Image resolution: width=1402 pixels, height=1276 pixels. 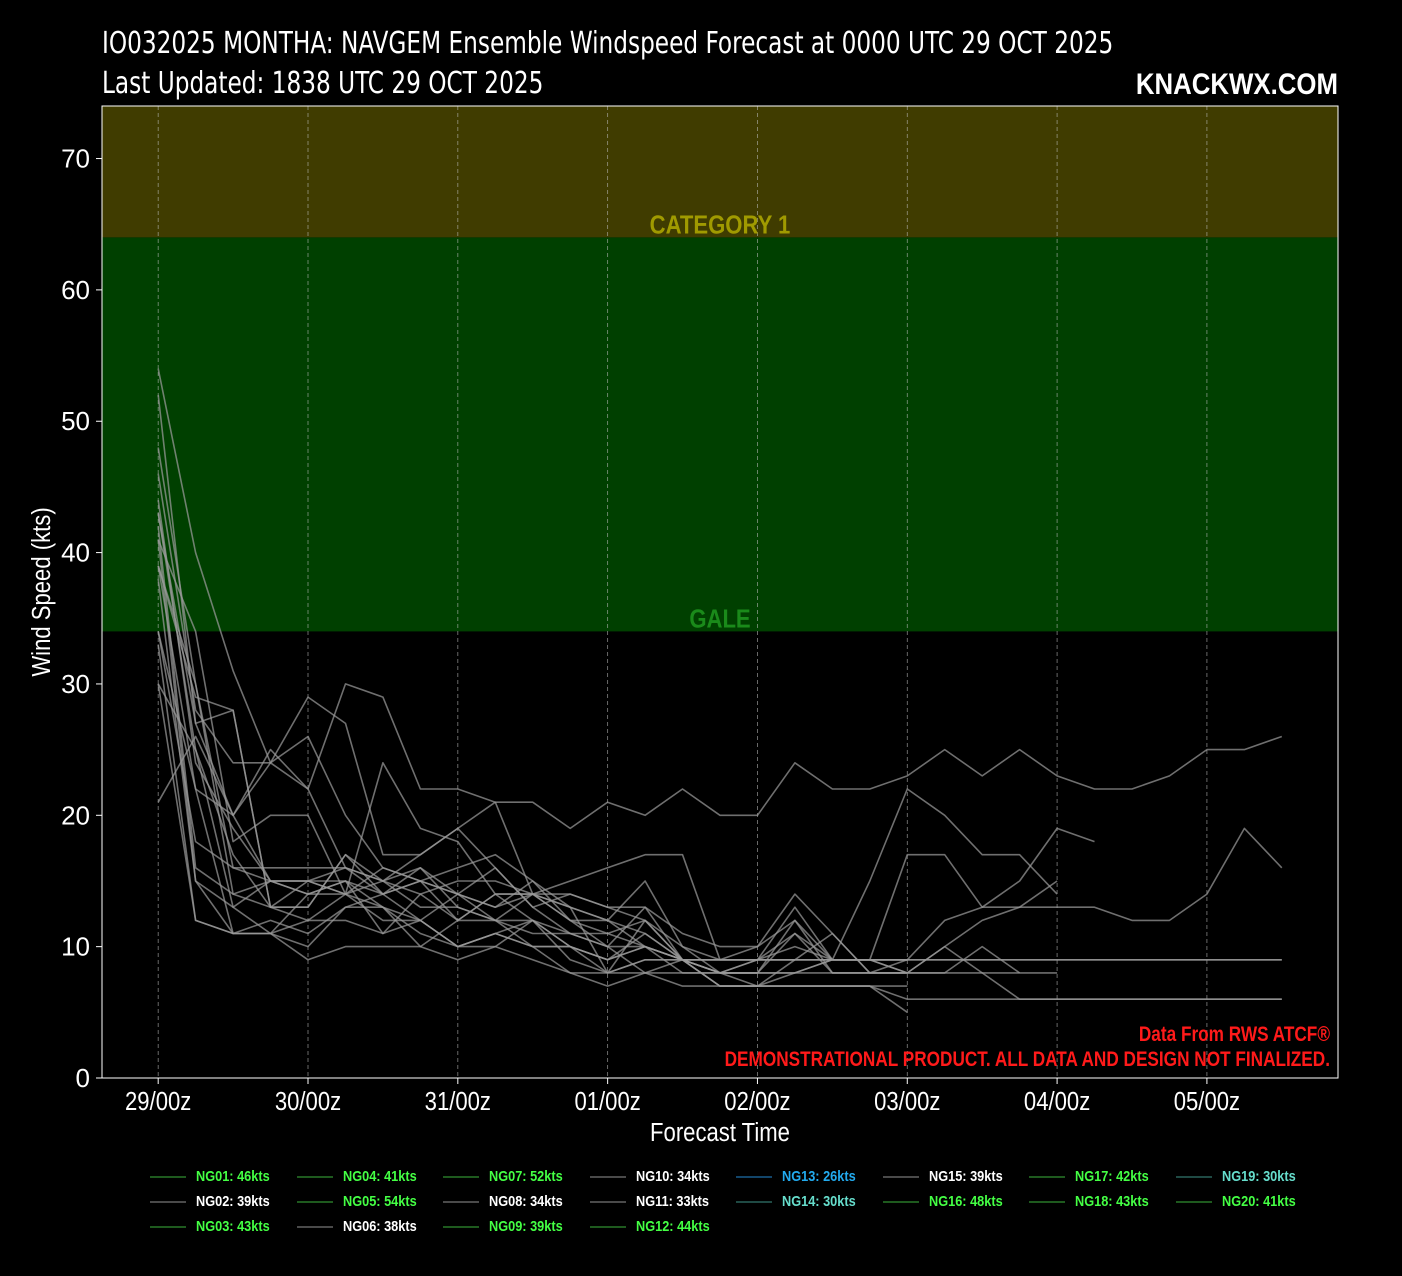 What do you see at coordinates (75, 553) in the screenshot?
I see `y-tick-label: 40` at bounding box center [75, 553].